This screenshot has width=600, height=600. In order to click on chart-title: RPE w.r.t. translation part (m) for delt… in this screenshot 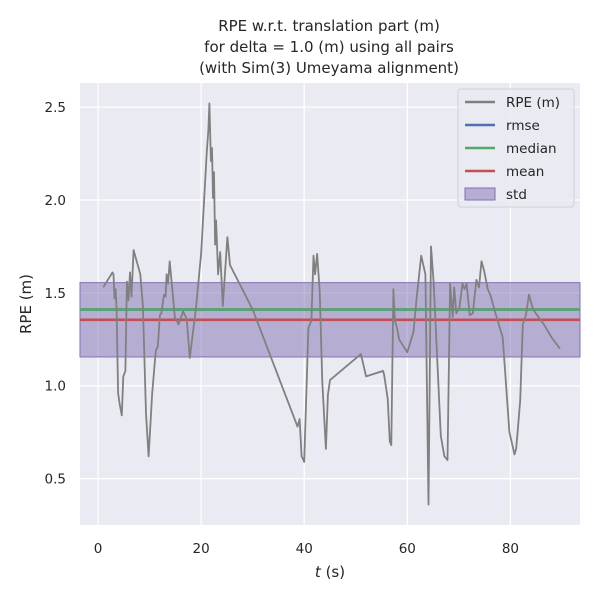, I will do `click(329, 47)`.